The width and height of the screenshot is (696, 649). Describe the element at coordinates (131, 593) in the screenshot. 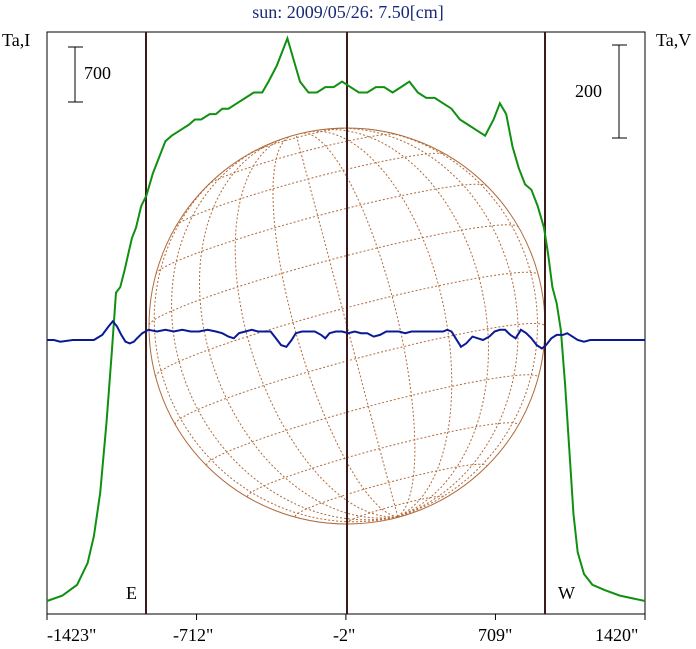

I see `east-limb-label: E` at that location.